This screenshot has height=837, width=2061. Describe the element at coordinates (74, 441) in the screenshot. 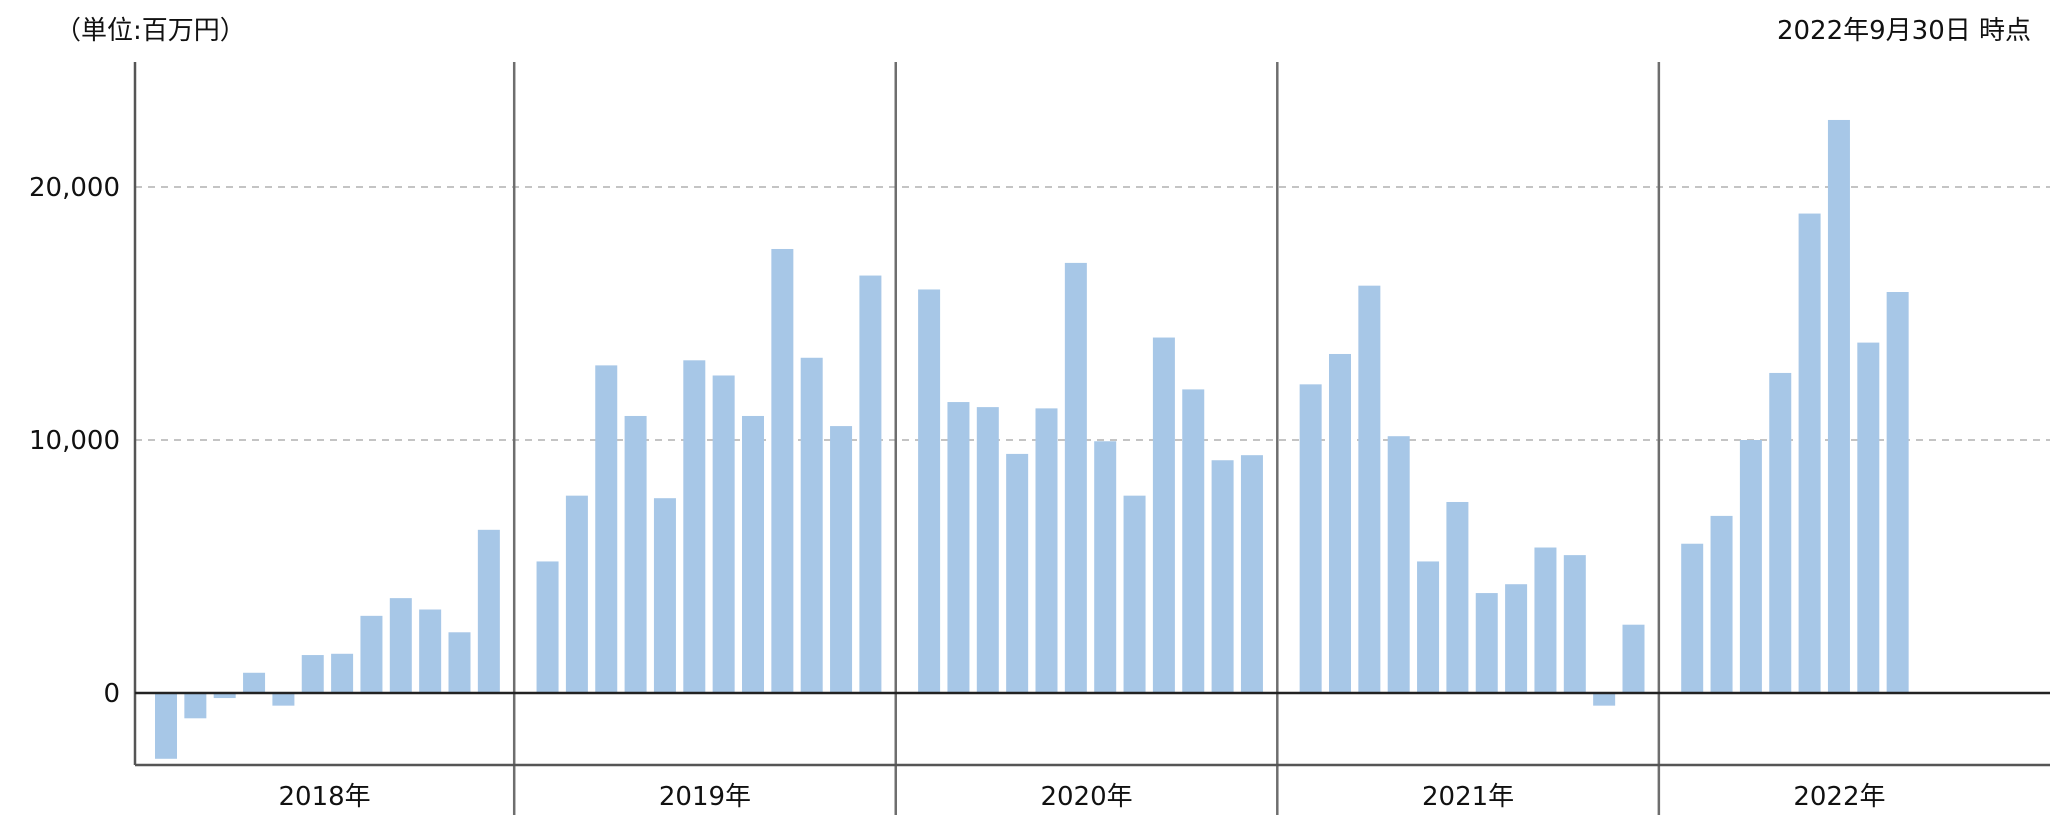

I see `y-tick-label: 10,000` at that location.